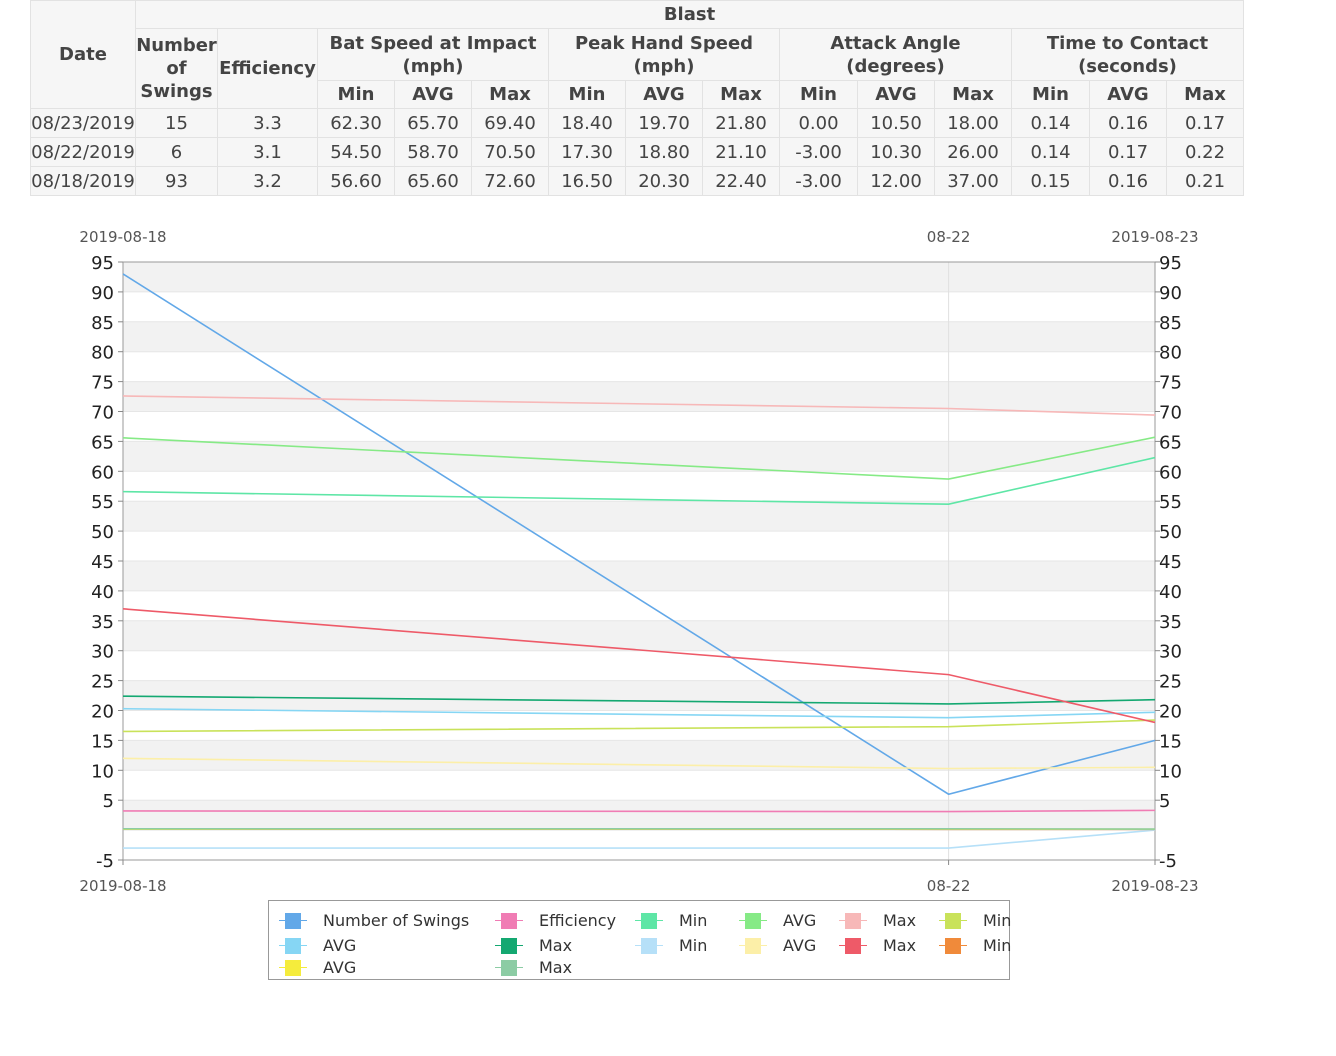  Describe the element at coordinates (973, 181) in the screenshot. I see `value-cell: 37.00` at that location.